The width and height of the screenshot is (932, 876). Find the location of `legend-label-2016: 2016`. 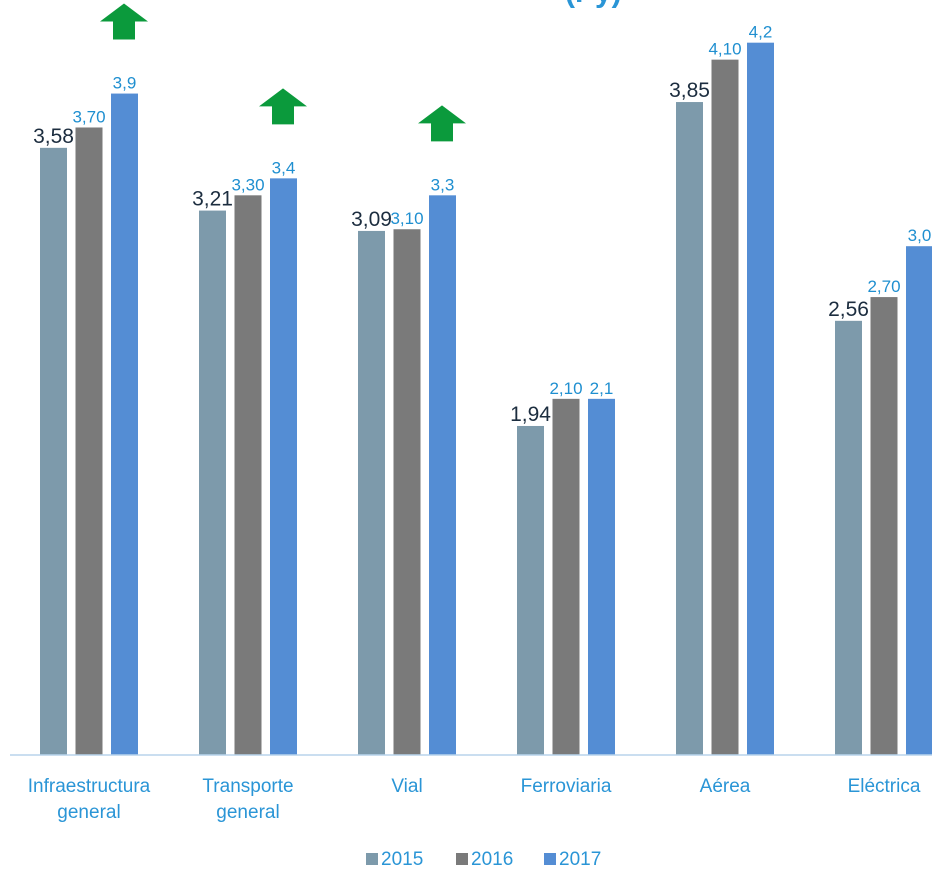

legend-label-2016: 2016 is located at coordinates (492, 859).